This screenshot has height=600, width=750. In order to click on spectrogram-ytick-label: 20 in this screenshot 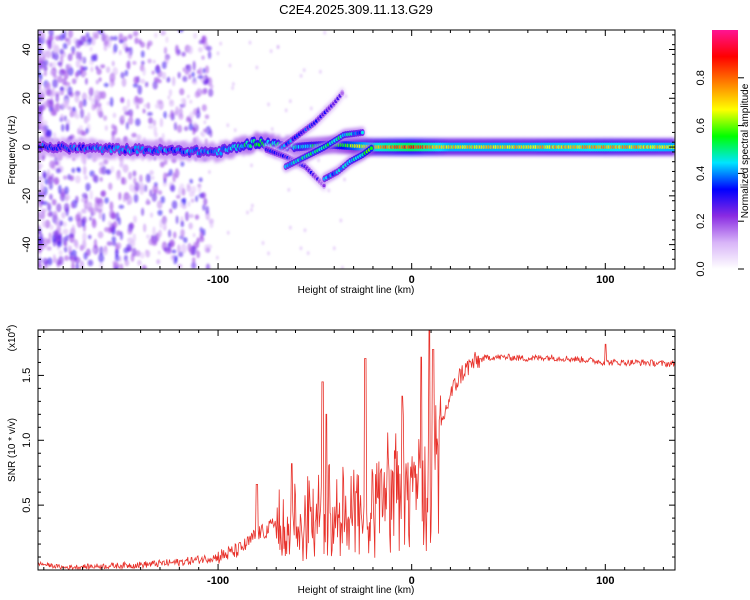, I will do `click(27, 98)`.